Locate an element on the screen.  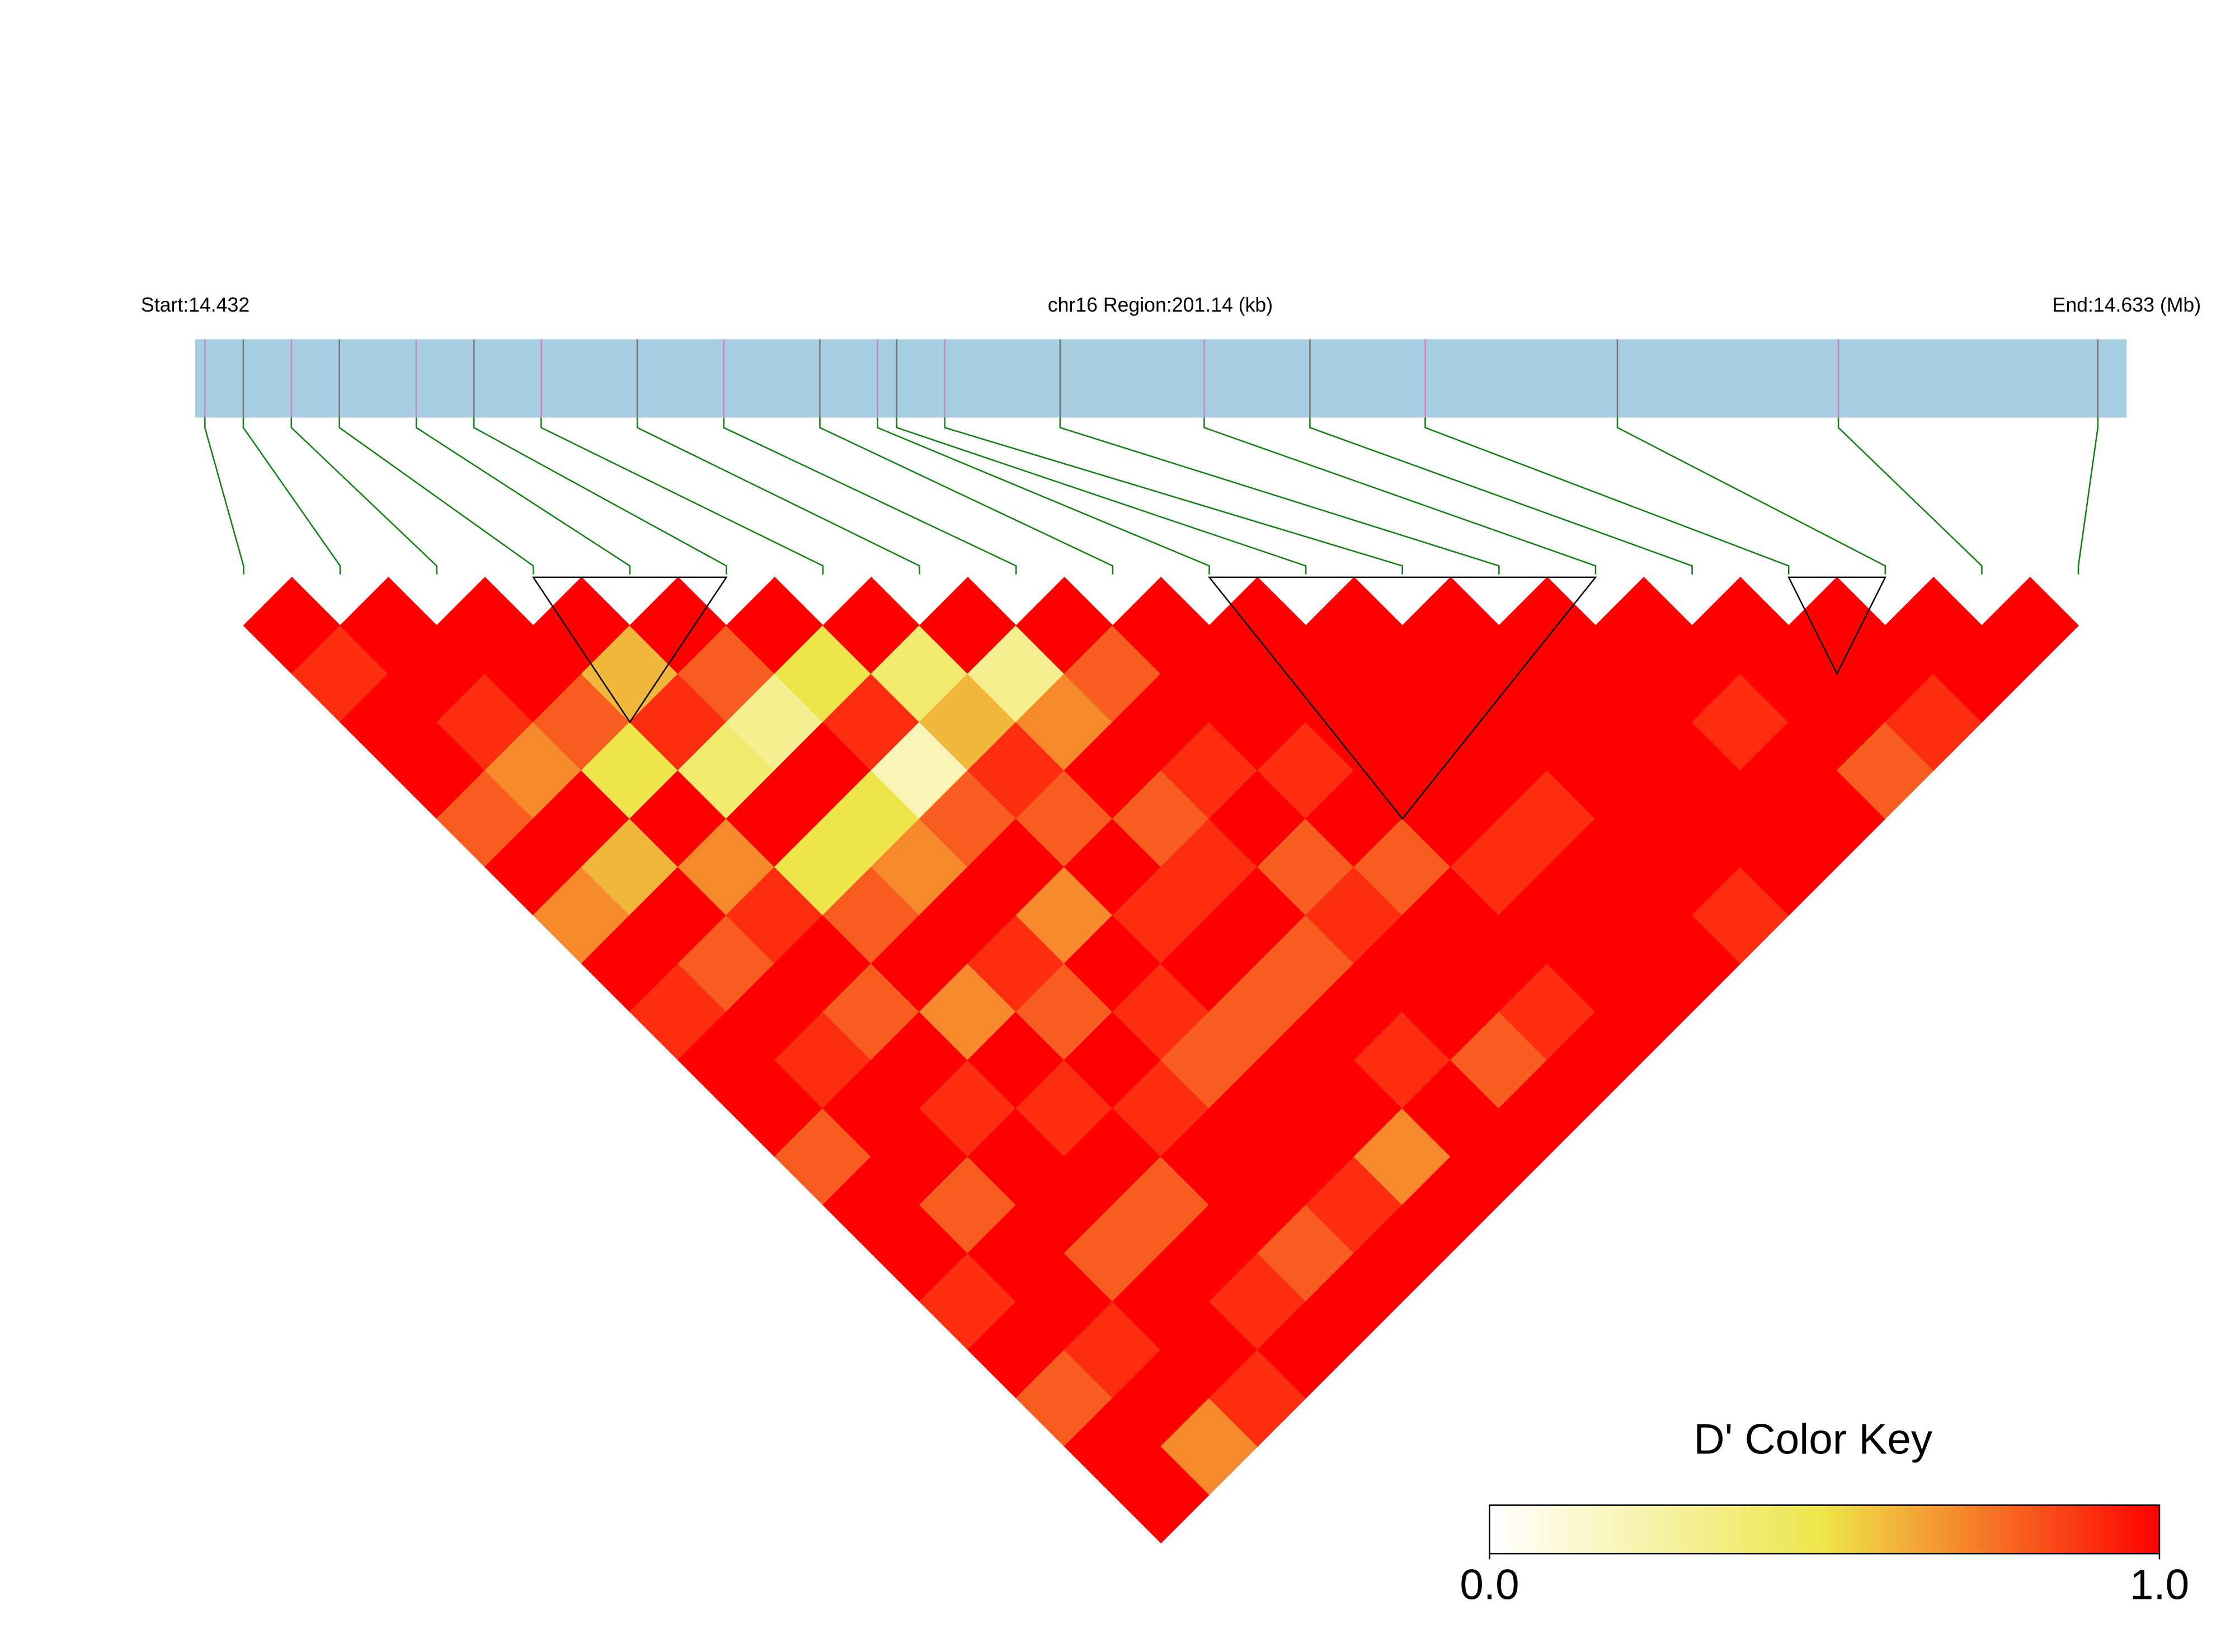
color-key-tick-label: 1.0 is located at coordinates (2159, 1585).